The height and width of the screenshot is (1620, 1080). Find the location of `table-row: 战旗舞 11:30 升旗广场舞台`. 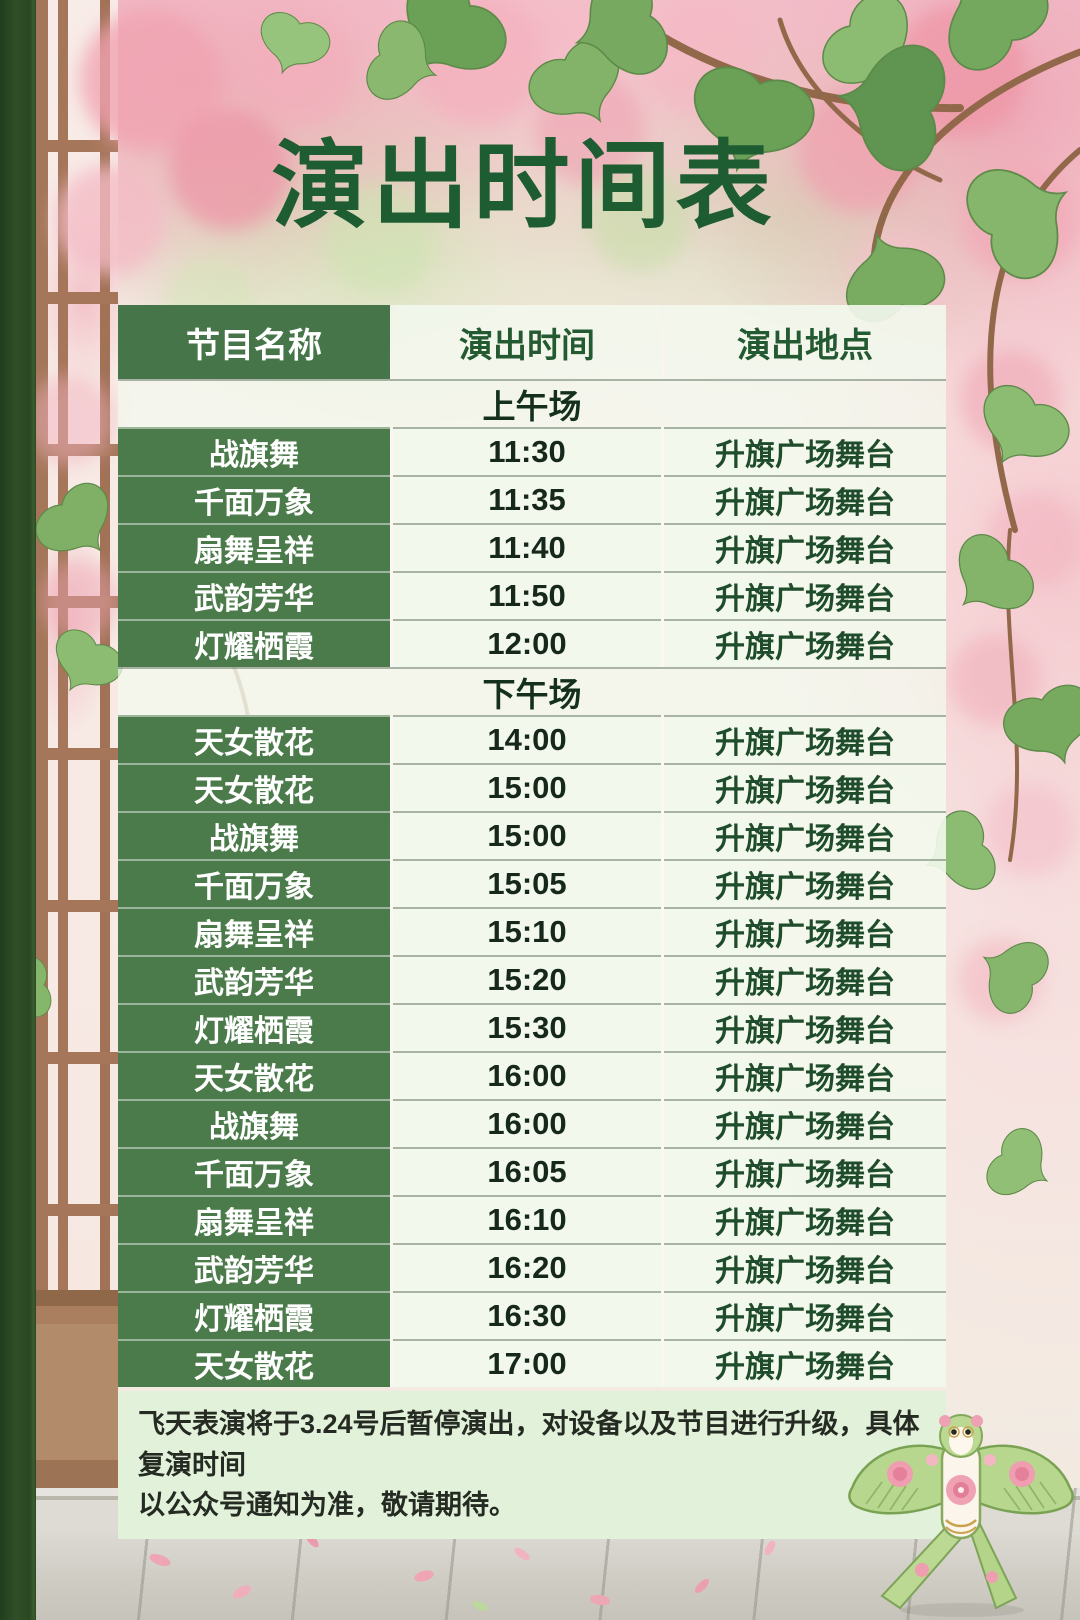

table-row: 战旗舞 11:30 升旗广场舞台 is located at coordinates (532, 451).